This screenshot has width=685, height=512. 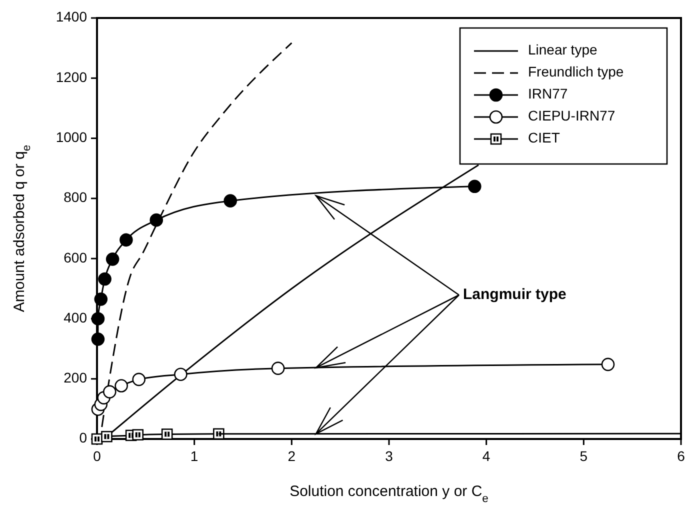 I want to click on legend-label: CIET, so click(x=544, y=138).